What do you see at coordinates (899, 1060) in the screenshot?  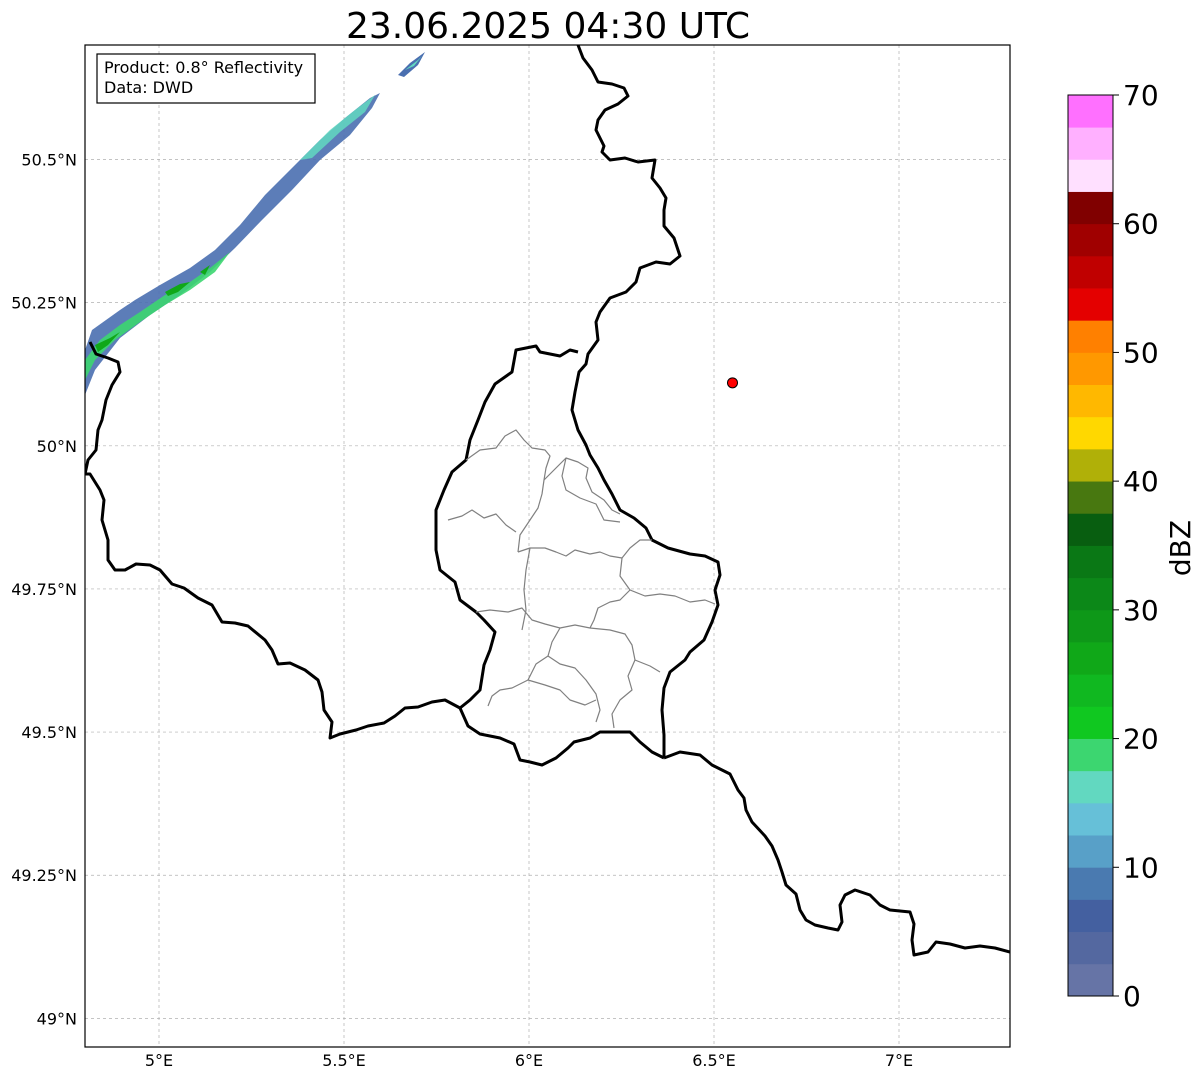 I see `longitude-tick-label: 7°E` at bounding box center [899, 1060].